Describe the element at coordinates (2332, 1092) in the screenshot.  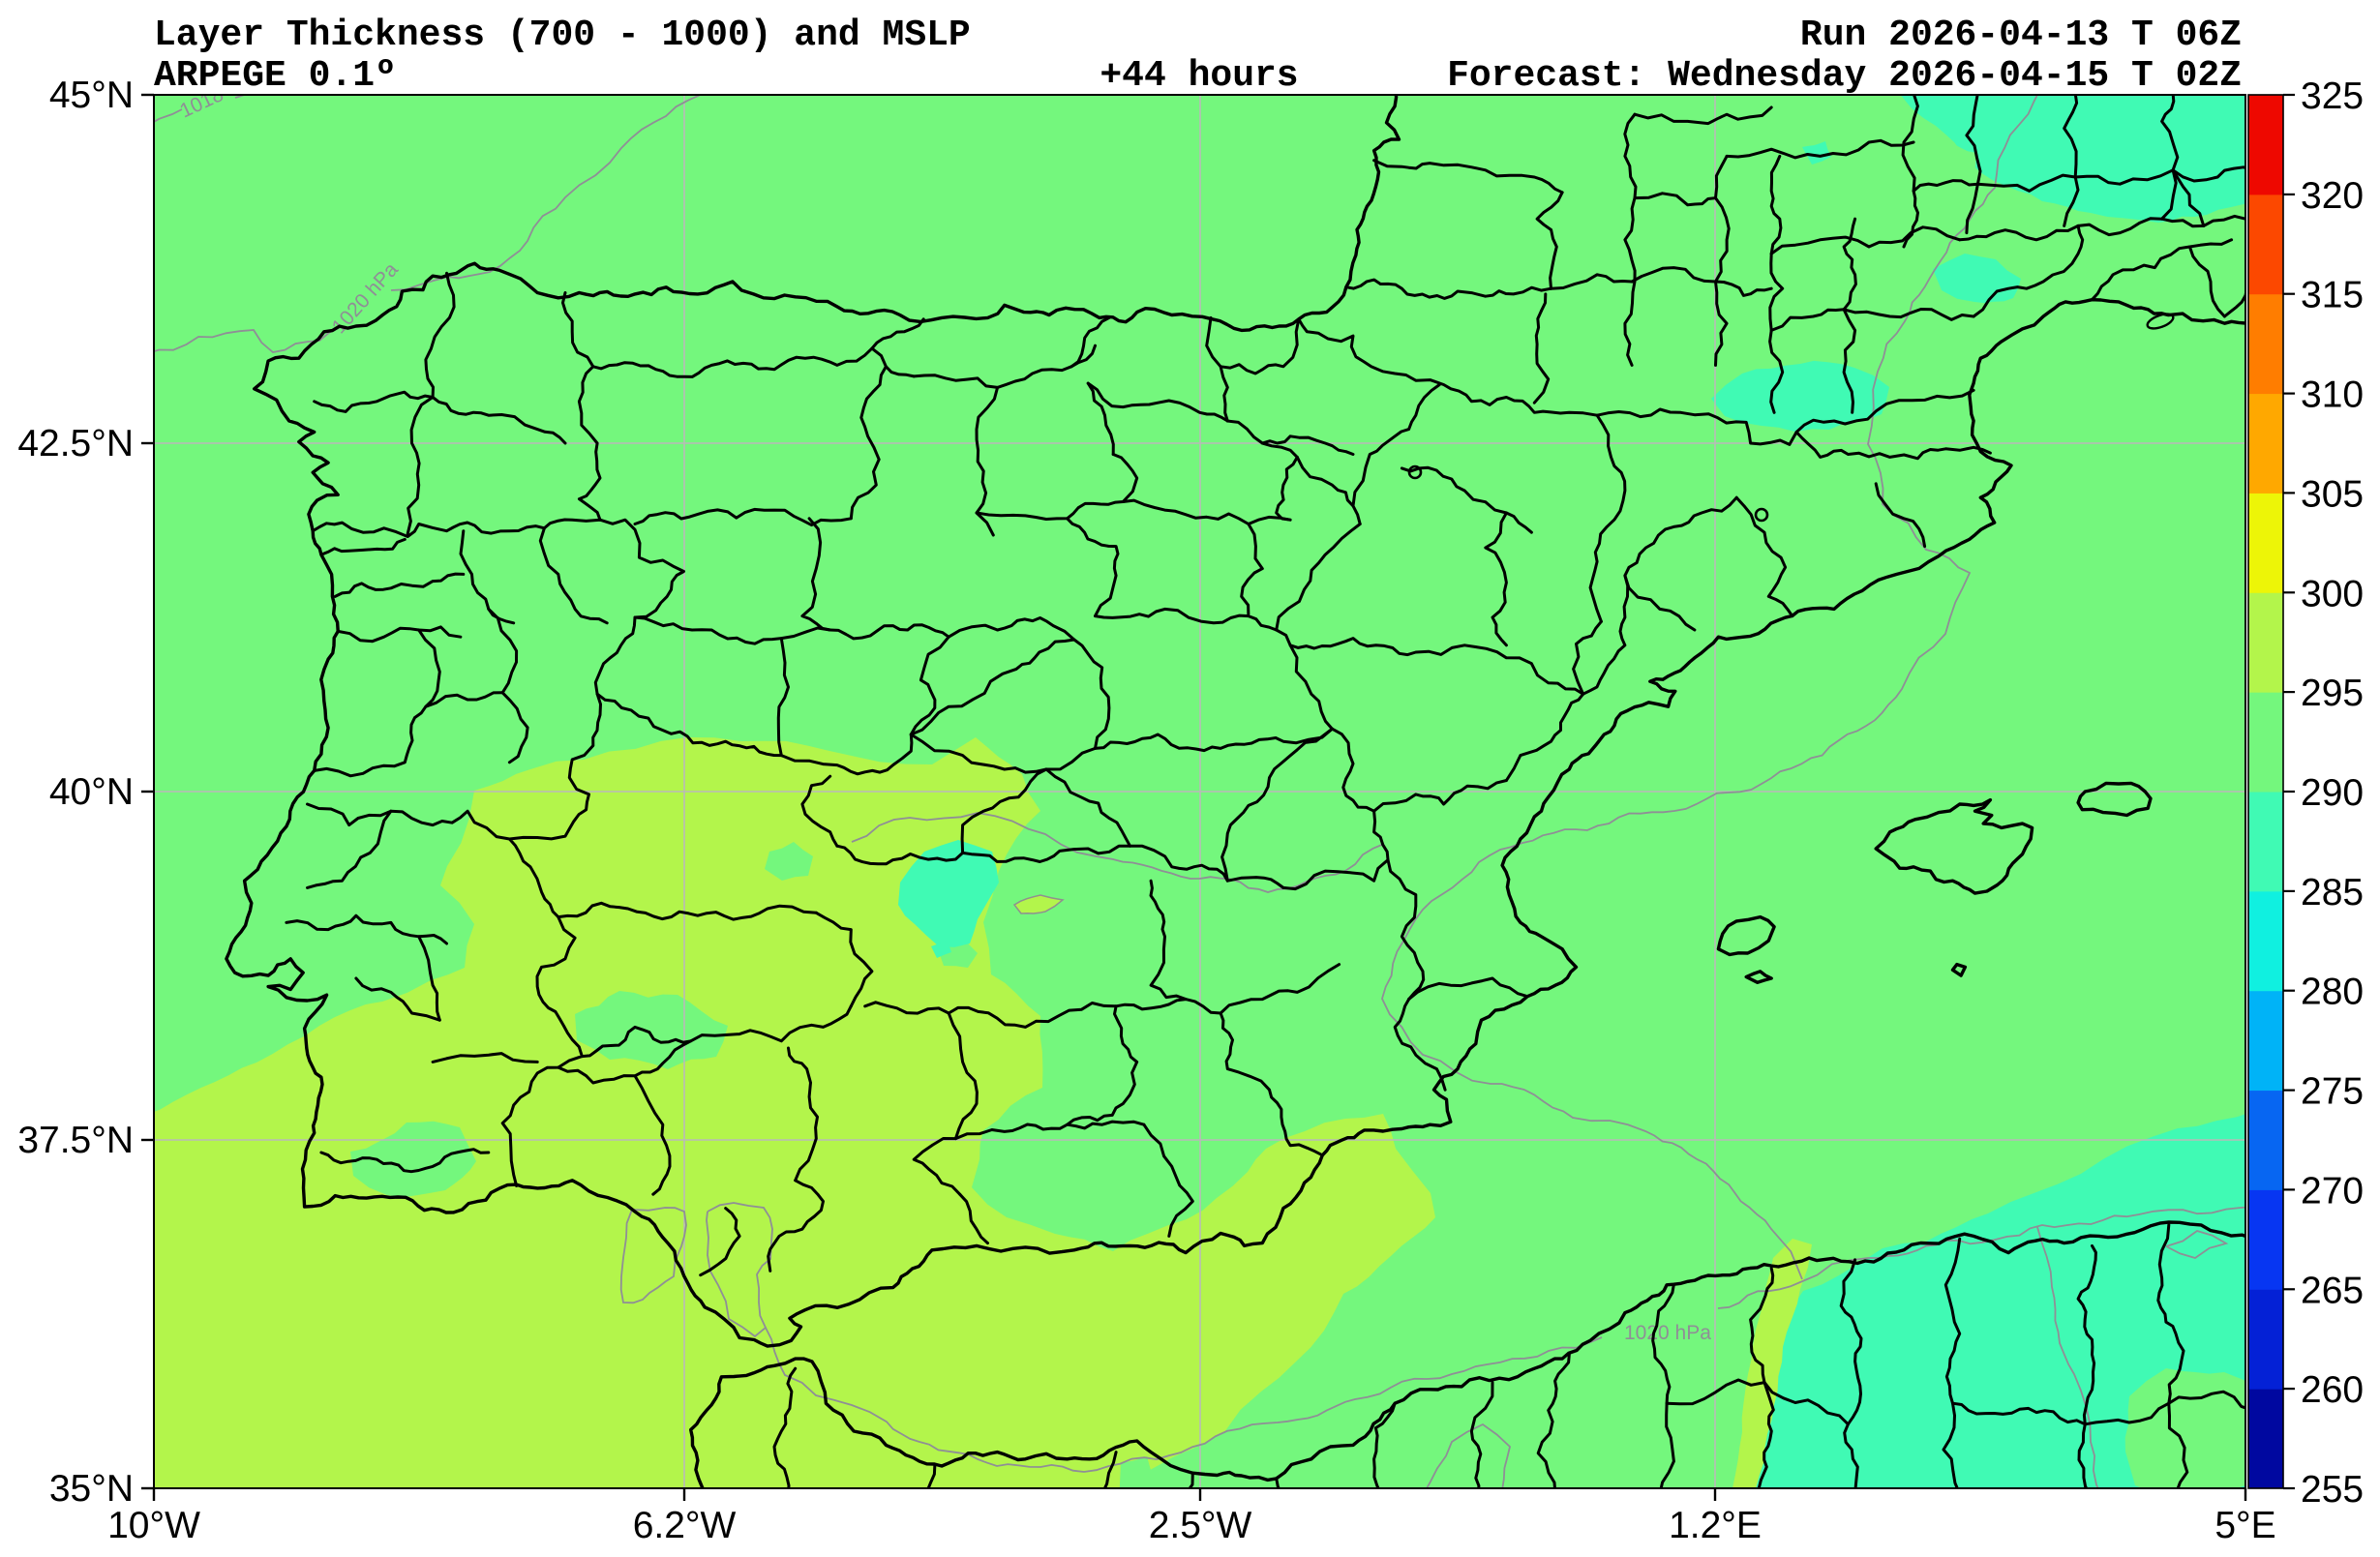
I see `svg-text: 275` at that location.